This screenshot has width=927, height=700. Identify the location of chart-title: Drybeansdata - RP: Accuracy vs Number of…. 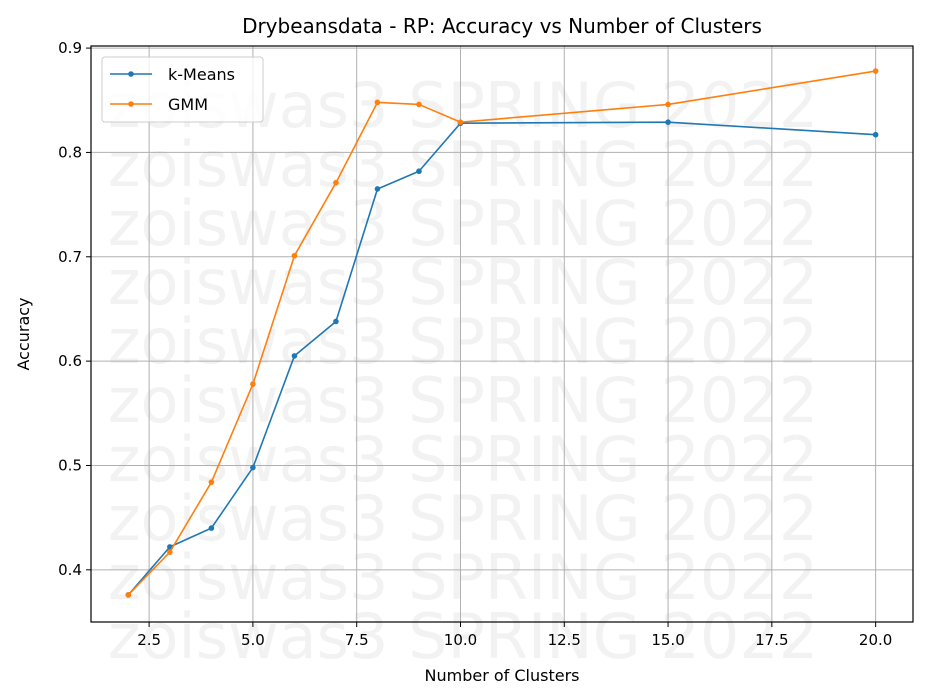
(502, 26).